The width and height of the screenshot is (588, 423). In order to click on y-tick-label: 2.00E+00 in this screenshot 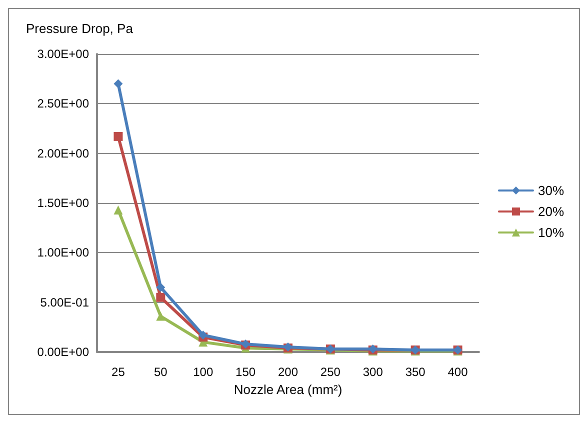, I will do `click(63, 153)`.